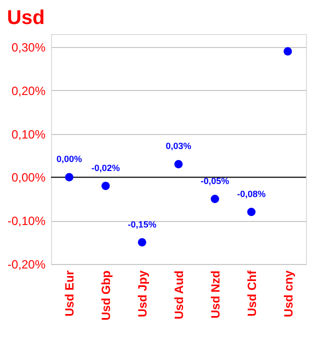 The height and width of the screenshot is (344, 329). Describe the element at coordinates (179, 146) in the screenshot. I see `data-label: 0,03%` at that location.